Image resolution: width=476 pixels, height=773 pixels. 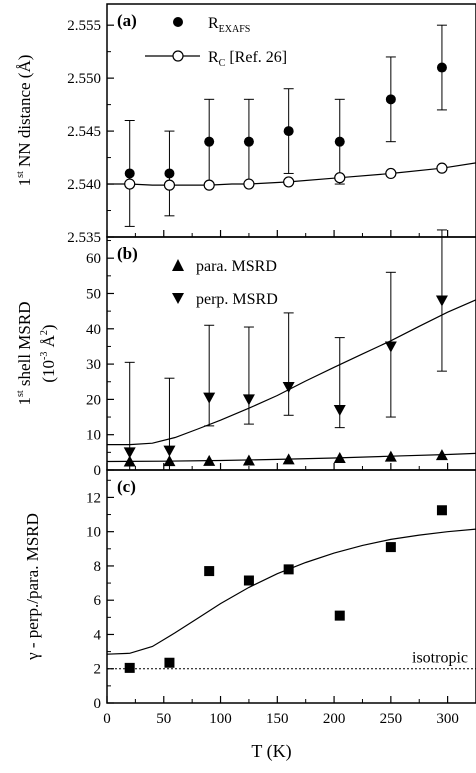 What do you see at coordinates (44, 332) in the screenshot?
I see `y-axis-label-line2-part-3: 2` at bounding box center [44, 332].